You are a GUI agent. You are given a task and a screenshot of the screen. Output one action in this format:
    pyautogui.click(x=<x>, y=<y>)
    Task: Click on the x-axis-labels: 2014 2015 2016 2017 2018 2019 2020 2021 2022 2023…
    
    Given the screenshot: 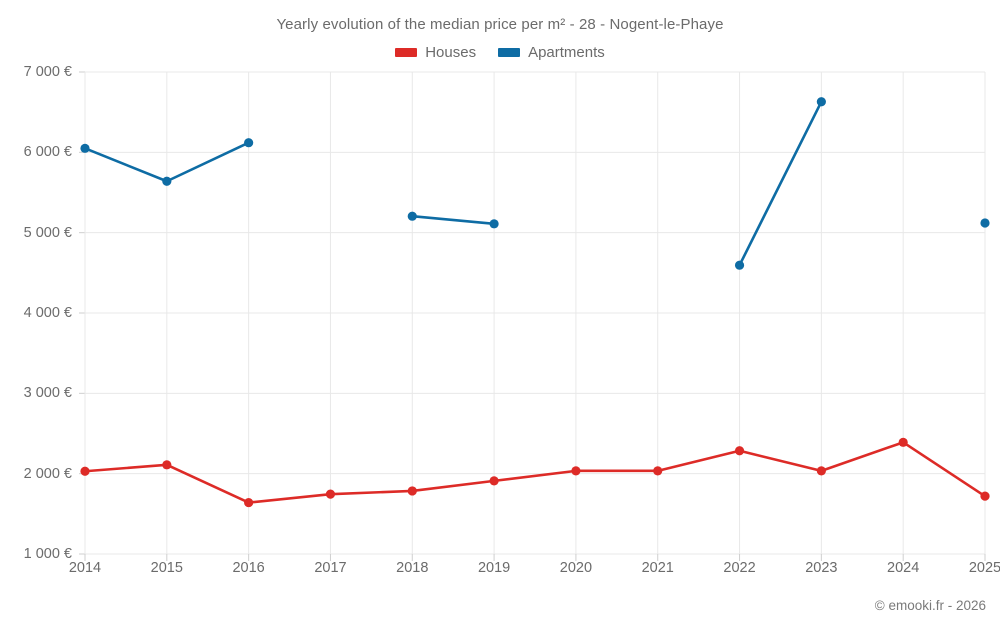 What is the action you would take?
    pyautogui.click(x=534, y=572)
    